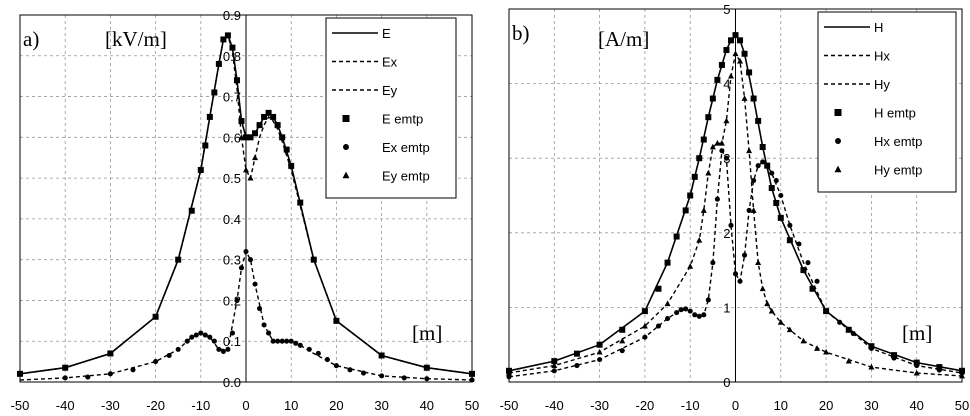  I want to click on legend-label: Hy emtp, so click(898, 170).